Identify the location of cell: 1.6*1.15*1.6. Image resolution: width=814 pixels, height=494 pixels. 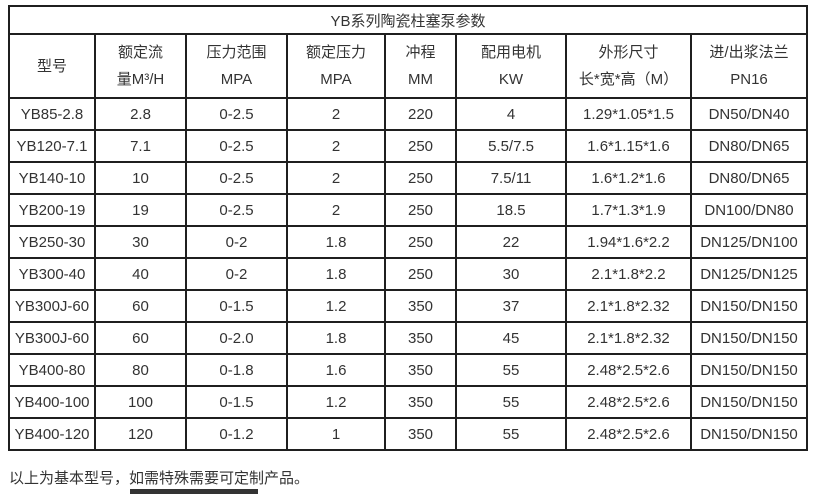
(628, 146).